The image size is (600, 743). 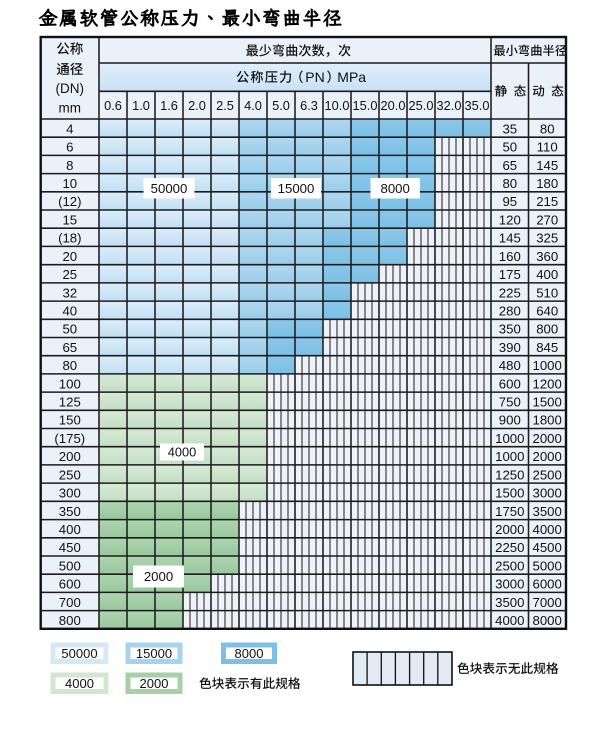 I want to click on svg-text: 50, so click(x=509, y=147).